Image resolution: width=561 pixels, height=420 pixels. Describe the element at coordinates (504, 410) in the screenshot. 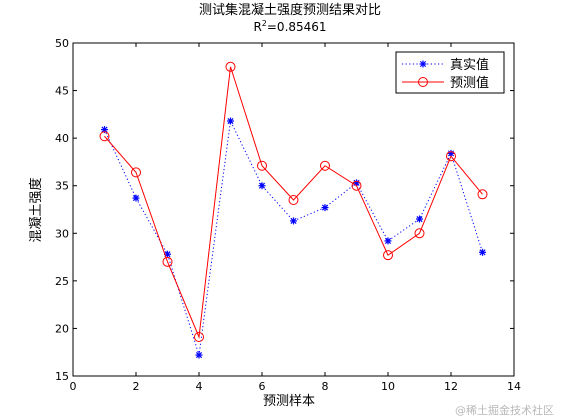

I see `watermark: @稀土掘金技术社区` at that location.